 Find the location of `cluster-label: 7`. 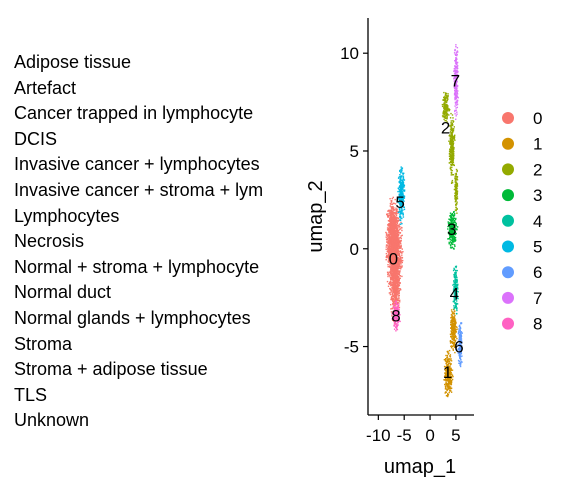

cluster-label: 7 is located at coordinates (455, 81).